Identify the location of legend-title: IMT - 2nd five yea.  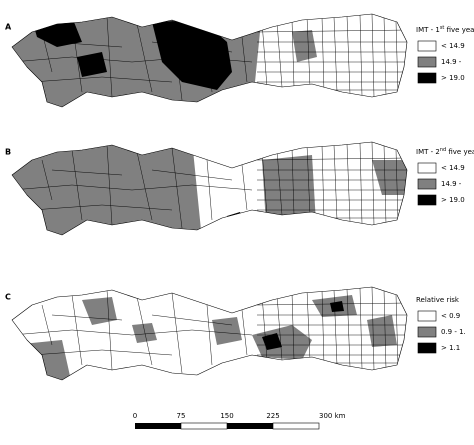
(445, 152).